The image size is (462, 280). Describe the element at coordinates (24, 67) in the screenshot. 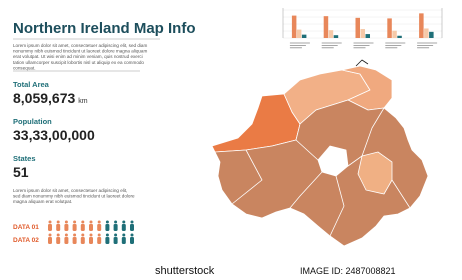

I see `body-text: consequat.` at that location.